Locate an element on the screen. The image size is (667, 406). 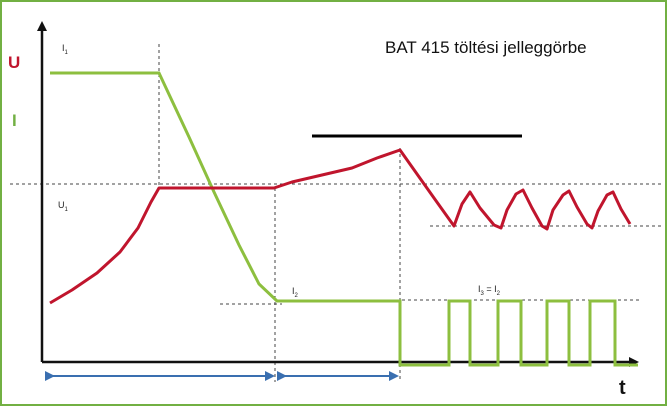
annotation-i1: I1 is located at coordinates (65, 49).